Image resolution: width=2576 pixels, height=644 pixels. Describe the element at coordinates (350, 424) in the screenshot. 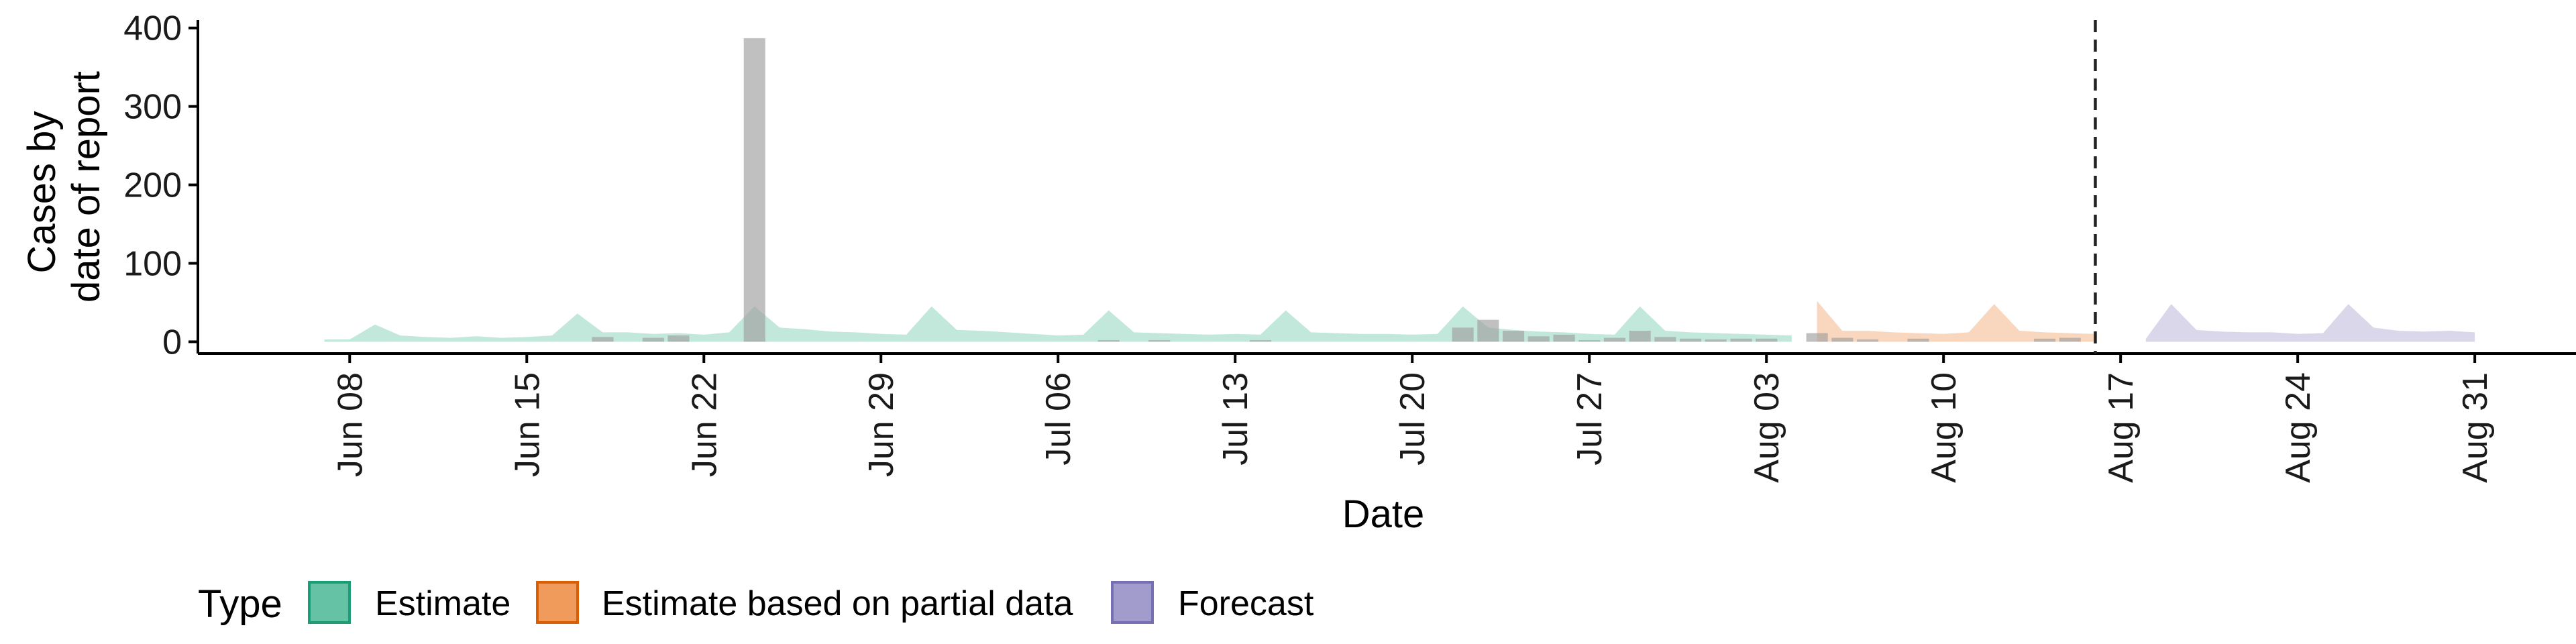

I see `x-tick-label: Jun 08` at that location.